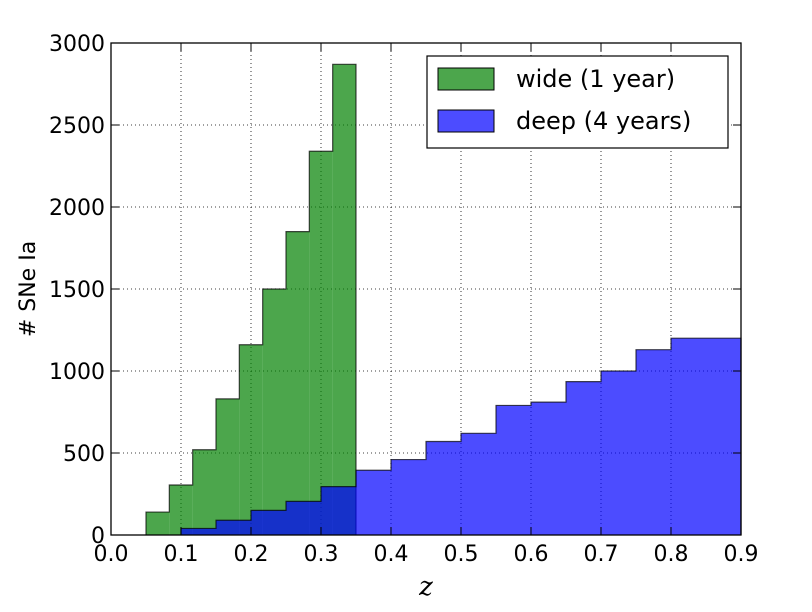 This screenshot has height=612, width=812. What do you see at coordinates (603, 121) in the screenshot?
I see `legend-label: deep (4 years)` at bounding box center [603, 121].